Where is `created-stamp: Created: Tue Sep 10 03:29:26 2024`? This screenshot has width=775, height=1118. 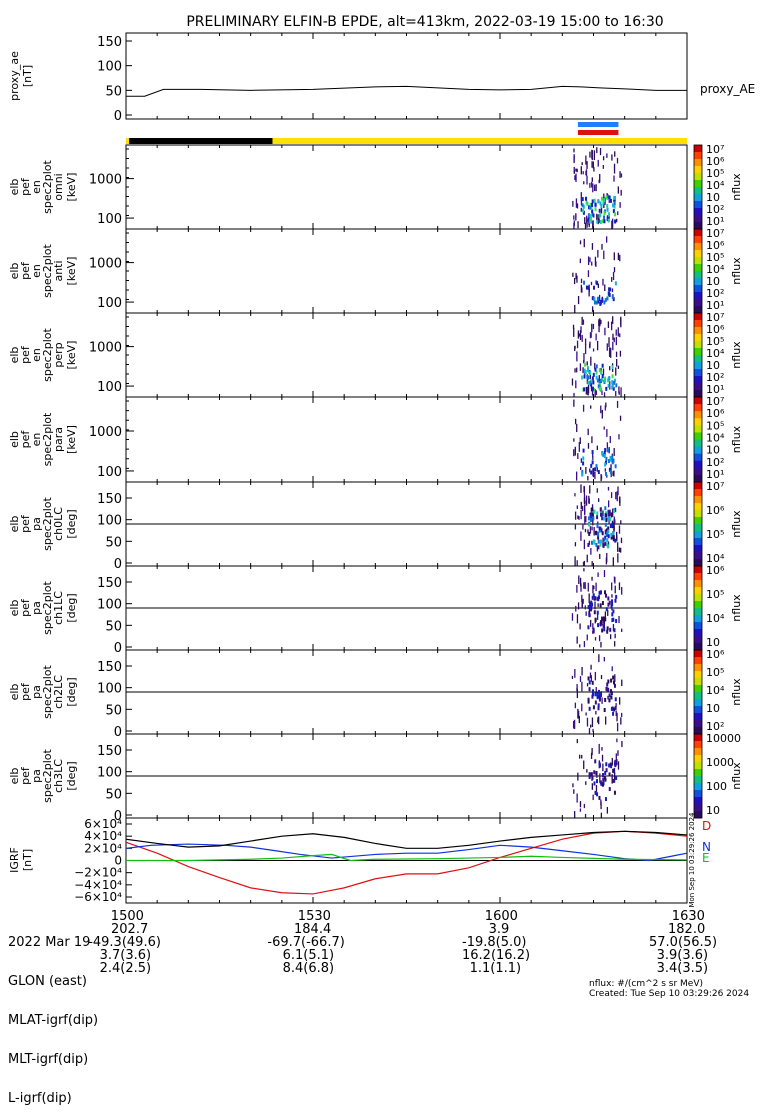 created-stamp: Created: Tue Sep 10 03:29:26 2024 is located at coordinates (669, 994).